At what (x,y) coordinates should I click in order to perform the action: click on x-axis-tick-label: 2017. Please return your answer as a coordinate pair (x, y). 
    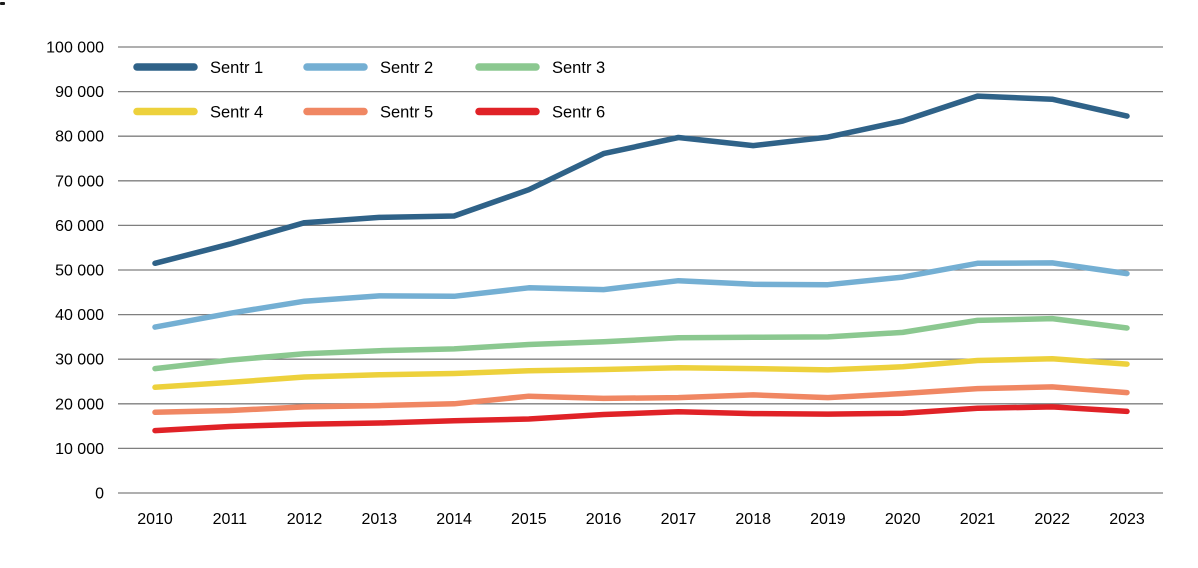
    Looking at the image, I should click on (679, 519).